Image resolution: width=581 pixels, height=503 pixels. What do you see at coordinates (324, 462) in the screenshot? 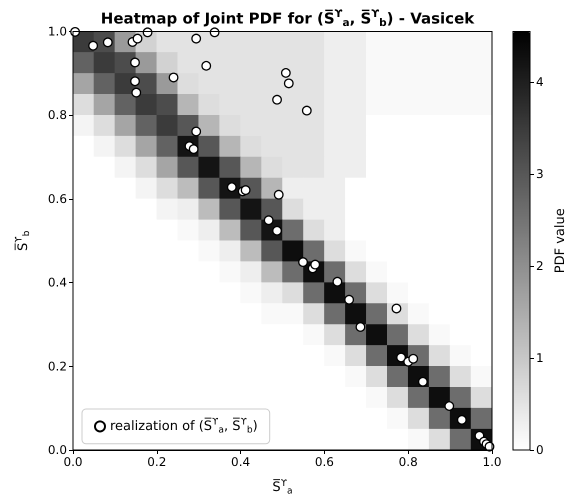
I see `x-tick-label: 0.6` at bounding box center [324, 462].